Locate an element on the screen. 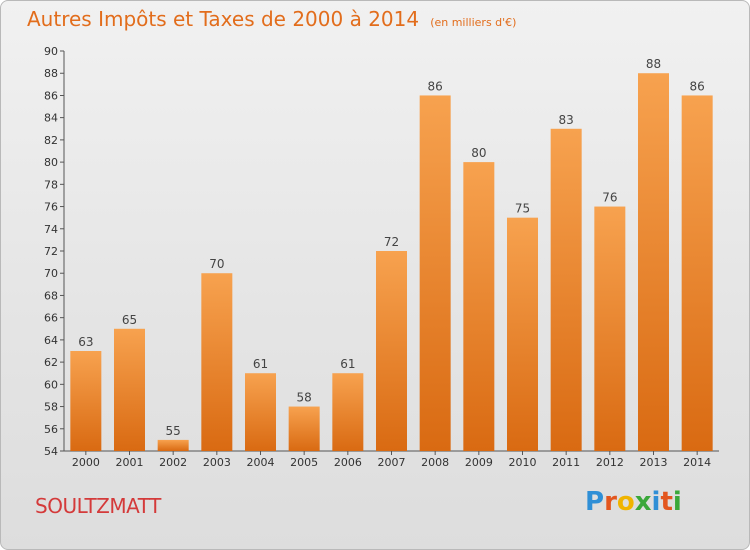 Image resolution: width=750 pixels, height=550 pixels. x-tick-label: 2010 is located at coordinates (523, 462).